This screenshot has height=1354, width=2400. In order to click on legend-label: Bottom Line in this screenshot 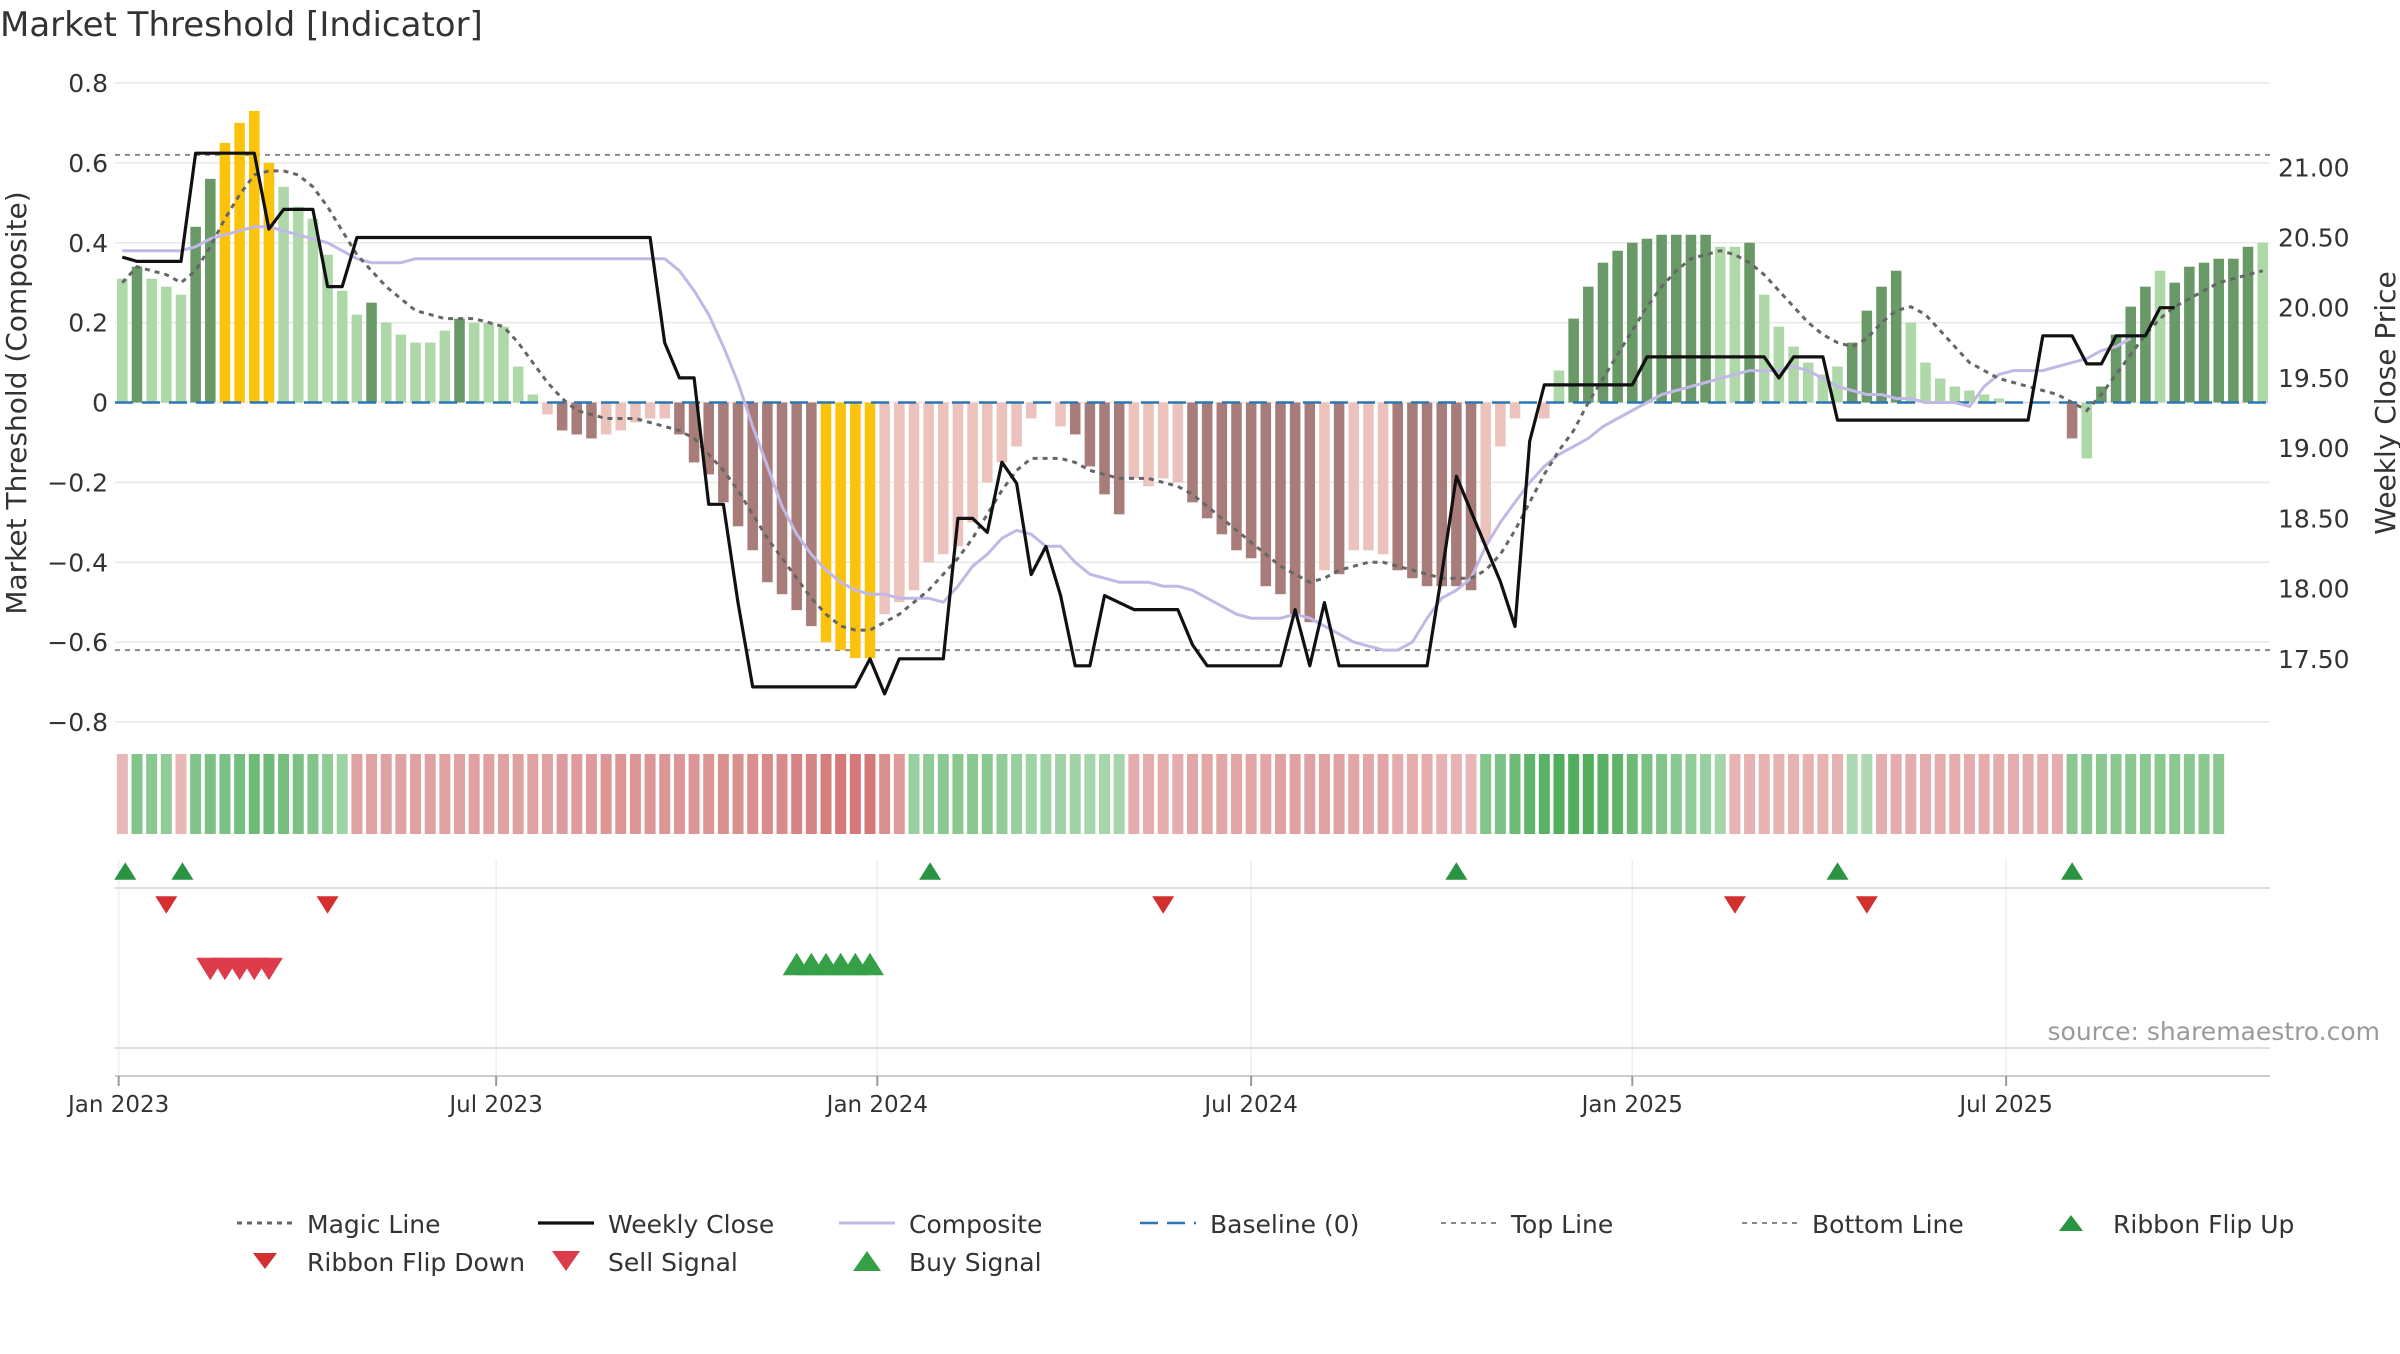, I will do `click(1888, 1224)`.